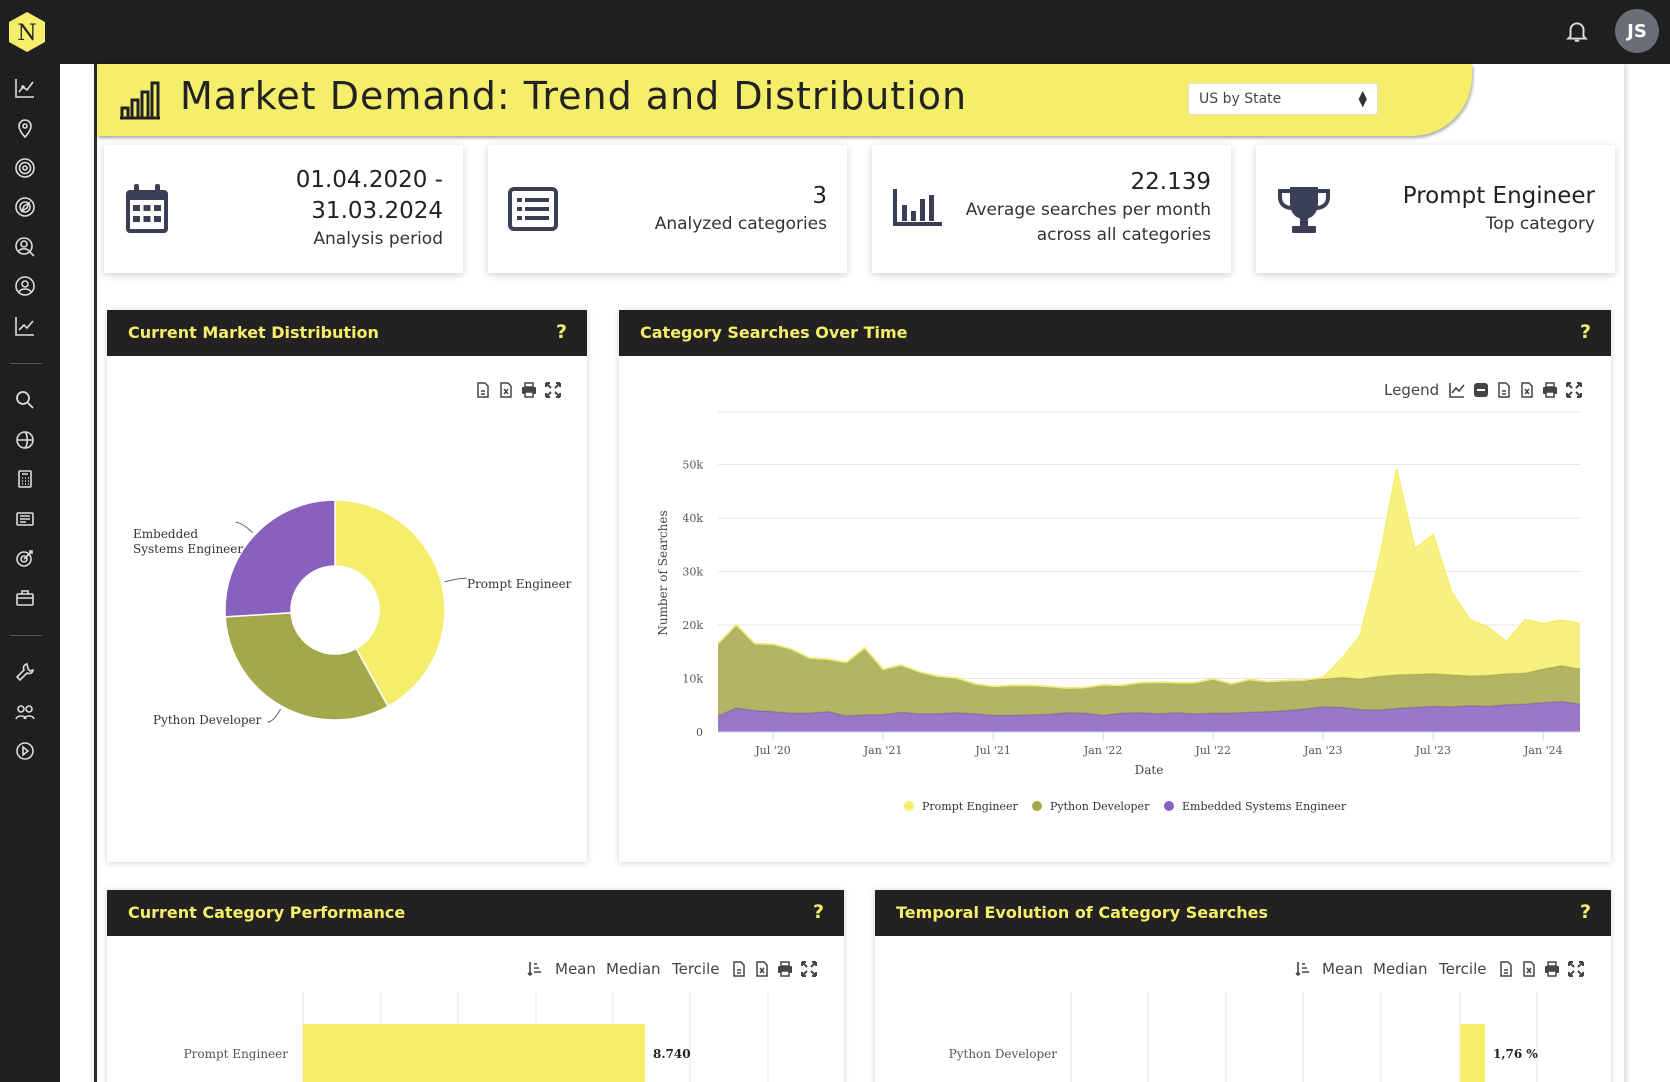 The image size is (1670, 1082). What do you see at coordinates (1082, 912) in the screenshot?
I see `panel-title: Temporal Evolution of Category Searches` at bounding box center [1082, 912].